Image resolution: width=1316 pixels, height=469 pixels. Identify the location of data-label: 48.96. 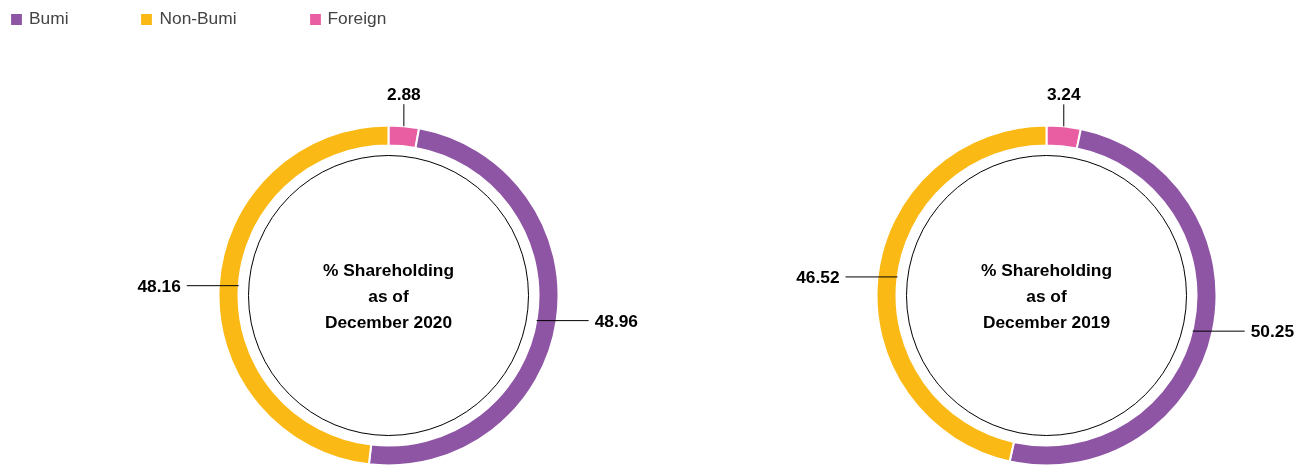
(616, 320).